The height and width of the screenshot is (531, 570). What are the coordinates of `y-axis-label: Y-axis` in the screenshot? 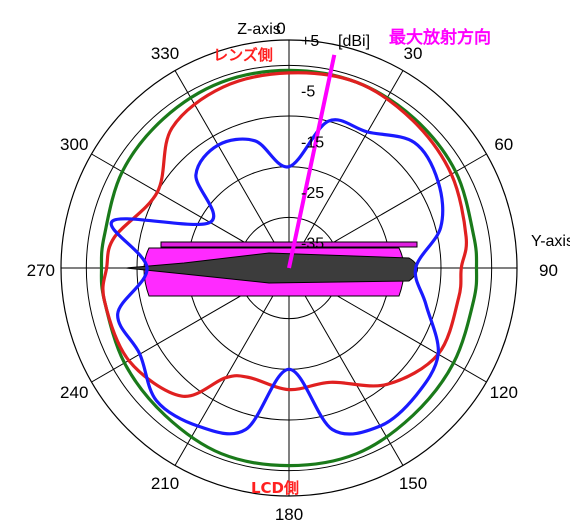 It's located at (550, 241).